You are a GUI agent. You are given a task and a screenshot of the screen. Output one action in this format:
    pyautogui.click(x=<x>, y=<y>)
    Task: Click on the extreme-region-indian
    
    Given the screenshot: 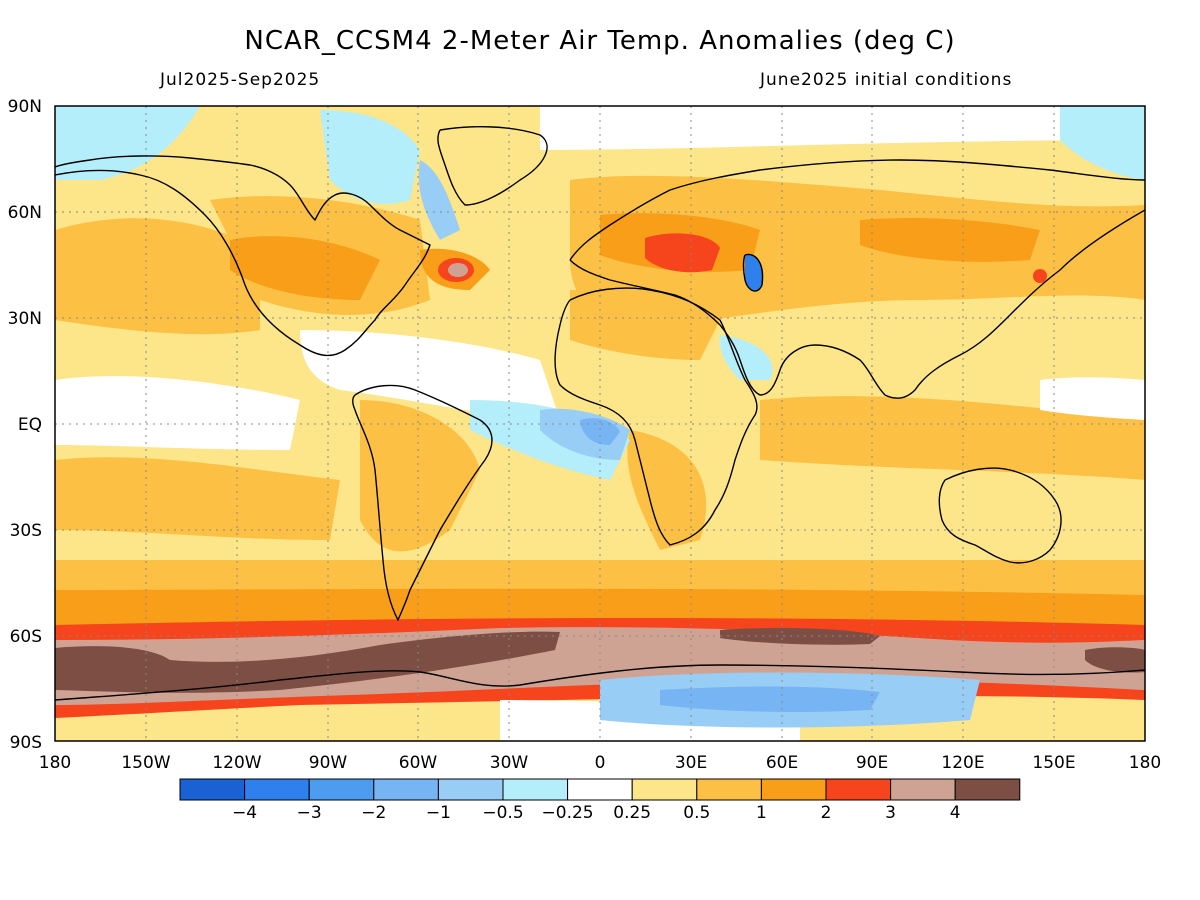 What is the action you would take?
    pyautogui.click(x=800, y=636)
    